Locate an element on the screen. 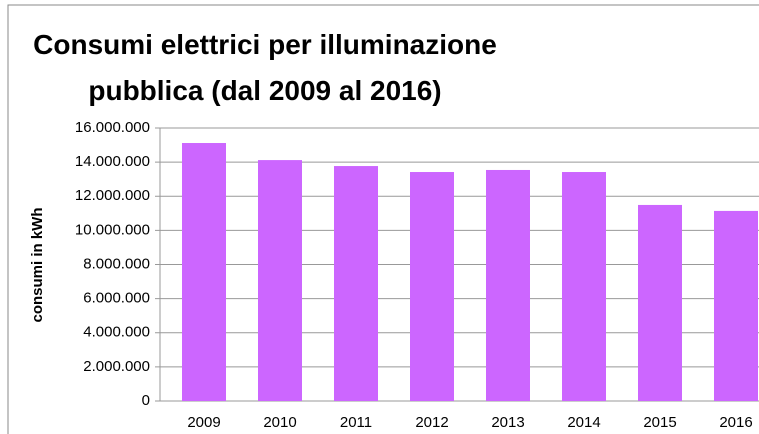 The height and width of the screenshot is (434, 759). y-tick-label: 10.000.000 is located at coordinates (112, 229).